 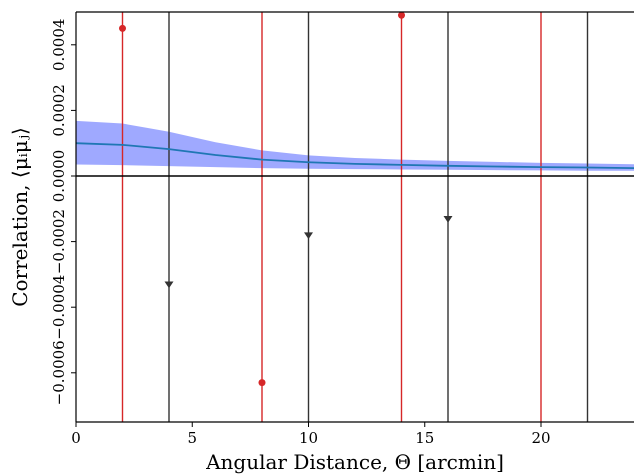 What do you see at coordinates (308, 438) in the screenshot?
I see `x-tick-label: 10` at bounding box center [308, 438].